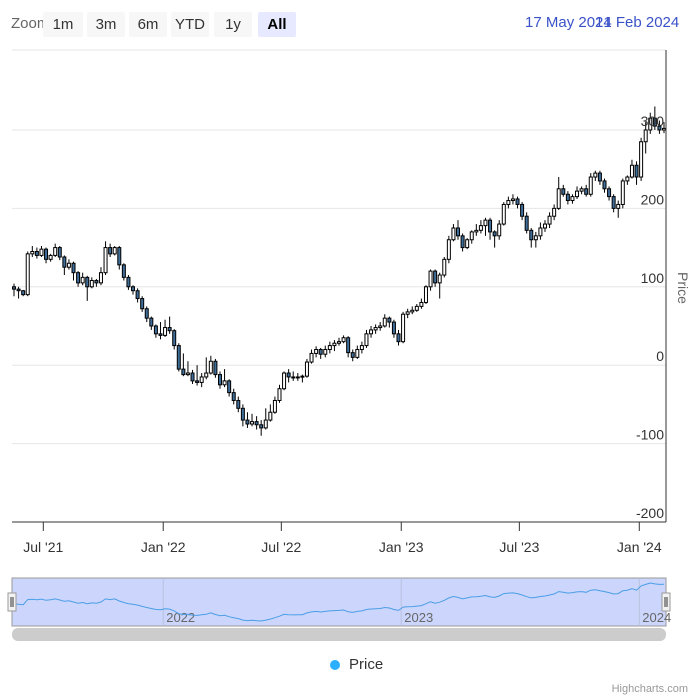  Describe the element at coordinates (339, 634) in the screenshot. I see `scrollbar` at that location.